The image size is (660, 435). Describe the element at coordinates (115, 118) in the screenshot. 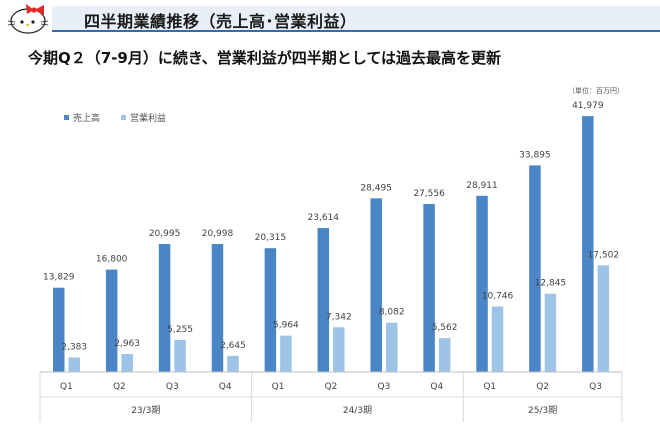

I see `chart-legend: 売上高 営業利益` at that location.